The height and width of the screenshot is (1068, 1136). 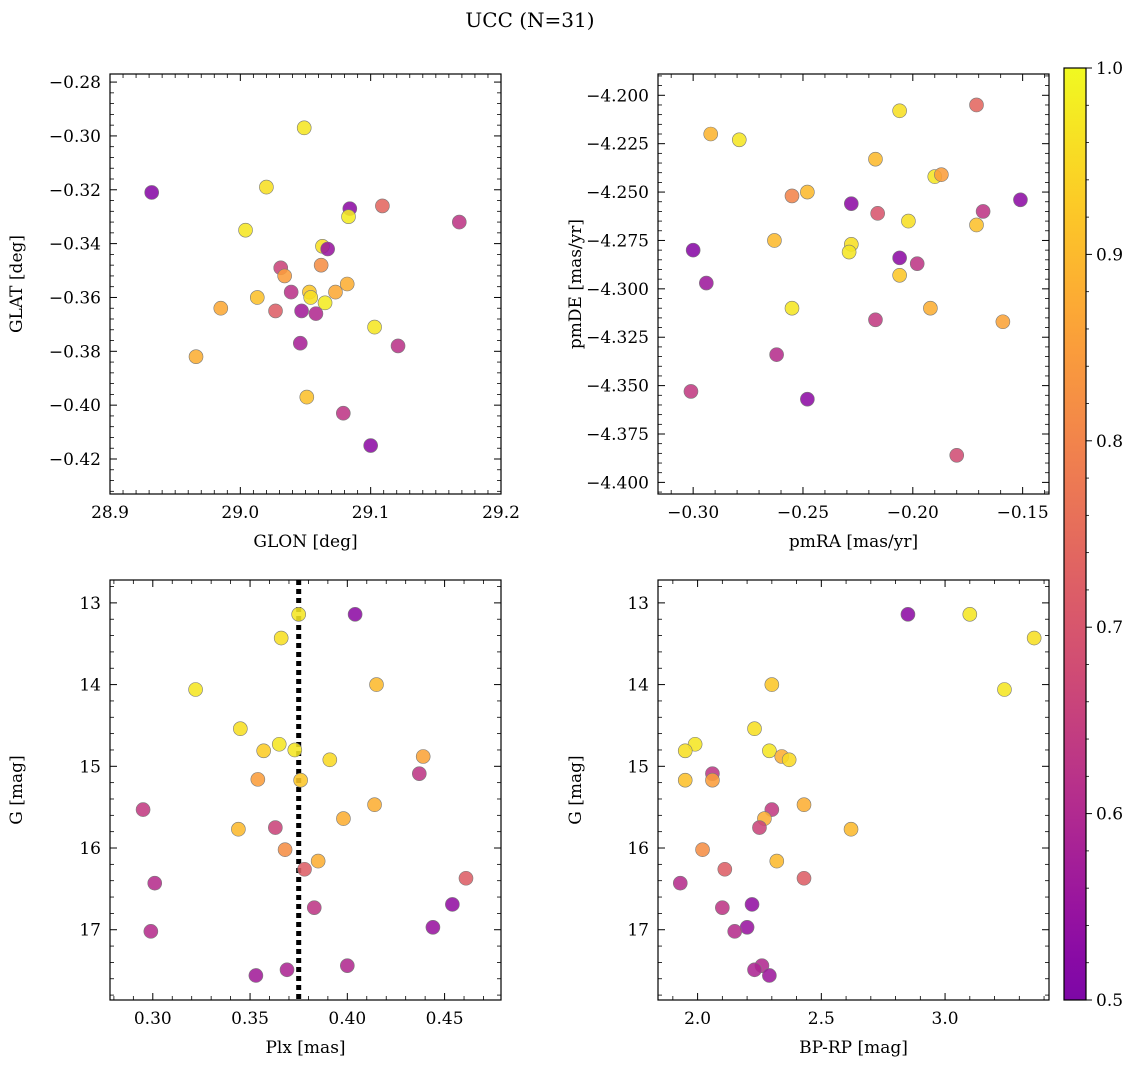 I want to click on y-tick-label: −0.28, so click(x=75, y=83).